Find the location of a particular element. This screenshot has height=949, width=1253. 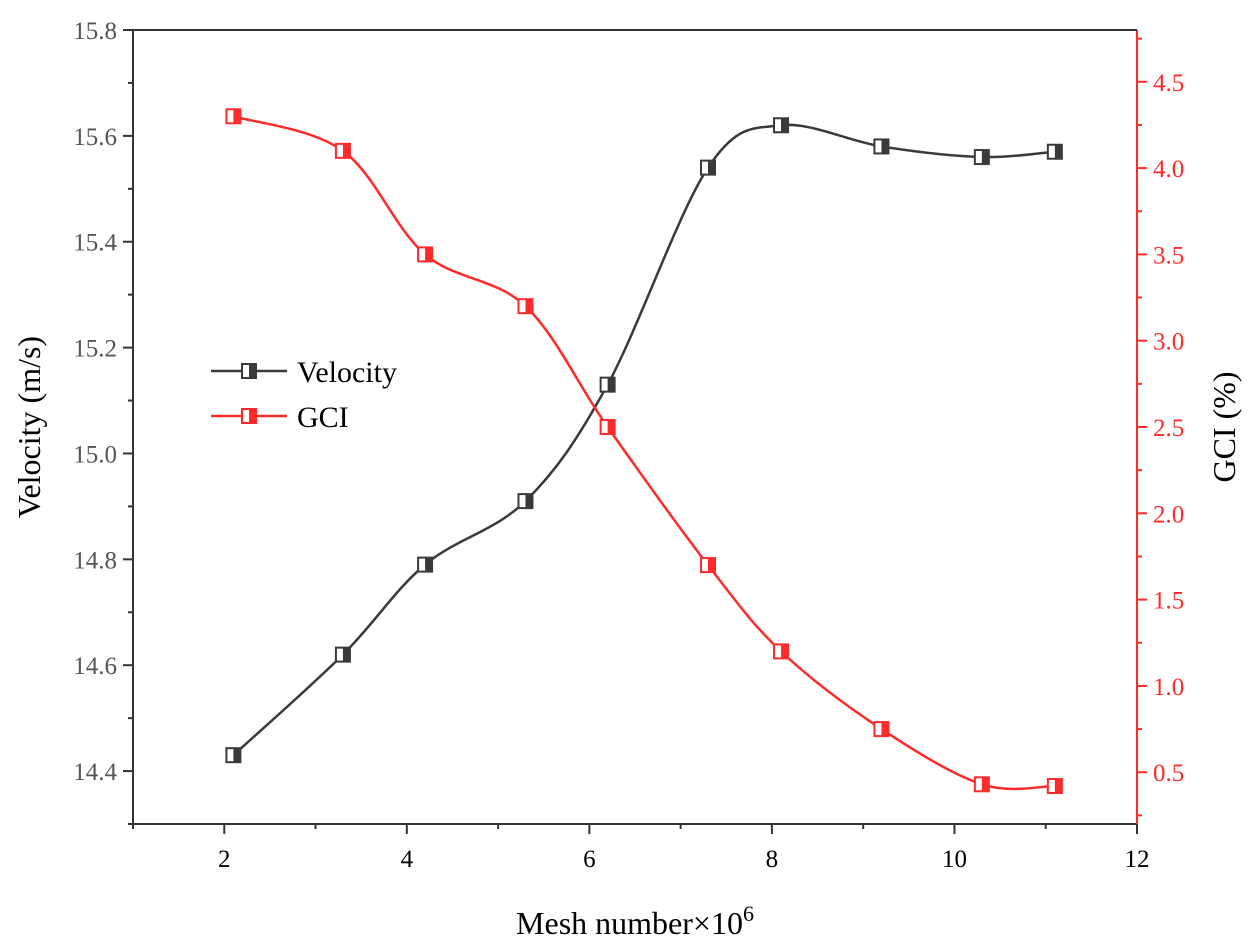

x-tick-label: 8 is located at coordinates (772, 859).